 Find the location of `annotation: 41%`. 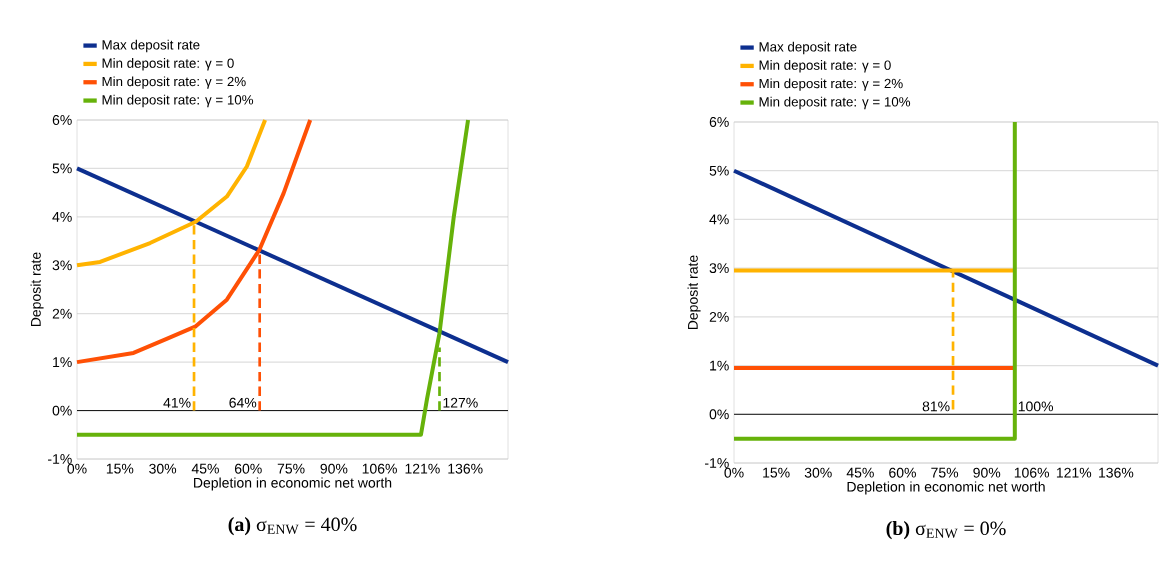

annotation: 41% is located at coordinates (177, 402).